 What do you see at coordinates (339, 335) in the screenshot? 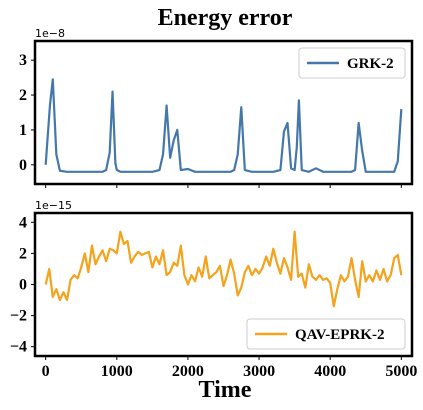
I see `bottom-legend-label: QAV-EPRK-2` at bounding box center [339, 335].